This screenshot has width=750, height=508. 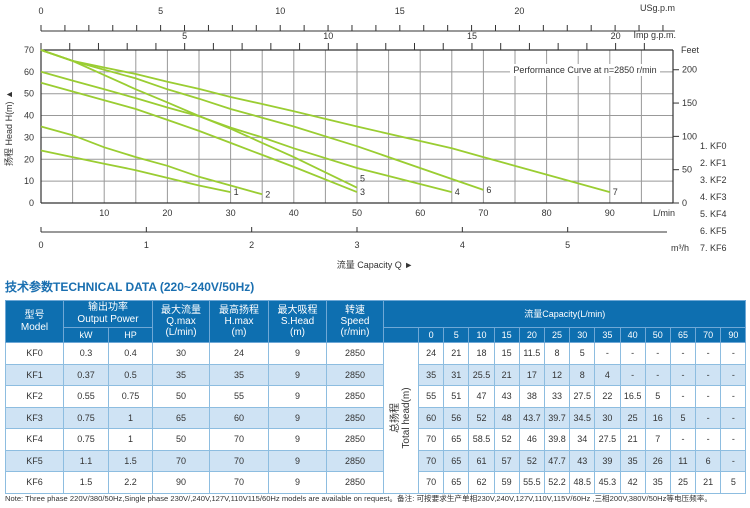 What do you see at coordinates (86, 482) in the screenshot?
I see `cell-kw: 1.5` at bounding box center [86, 482].